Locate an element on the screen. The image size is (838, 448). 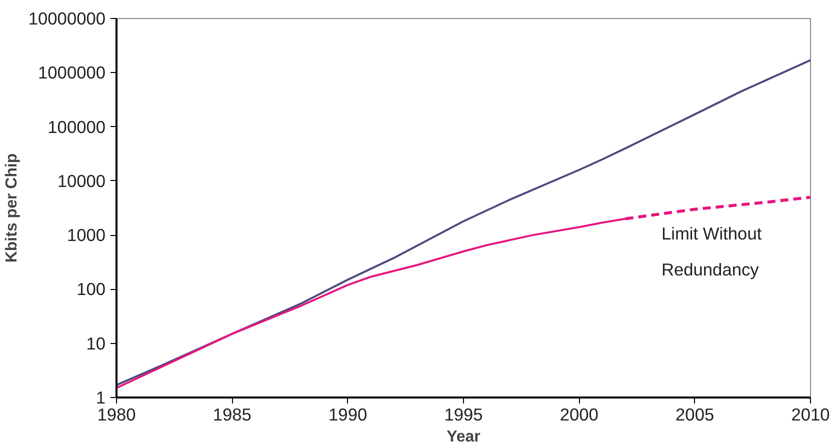
x-tick-label: 2010 is located at coordinates (810, 414).